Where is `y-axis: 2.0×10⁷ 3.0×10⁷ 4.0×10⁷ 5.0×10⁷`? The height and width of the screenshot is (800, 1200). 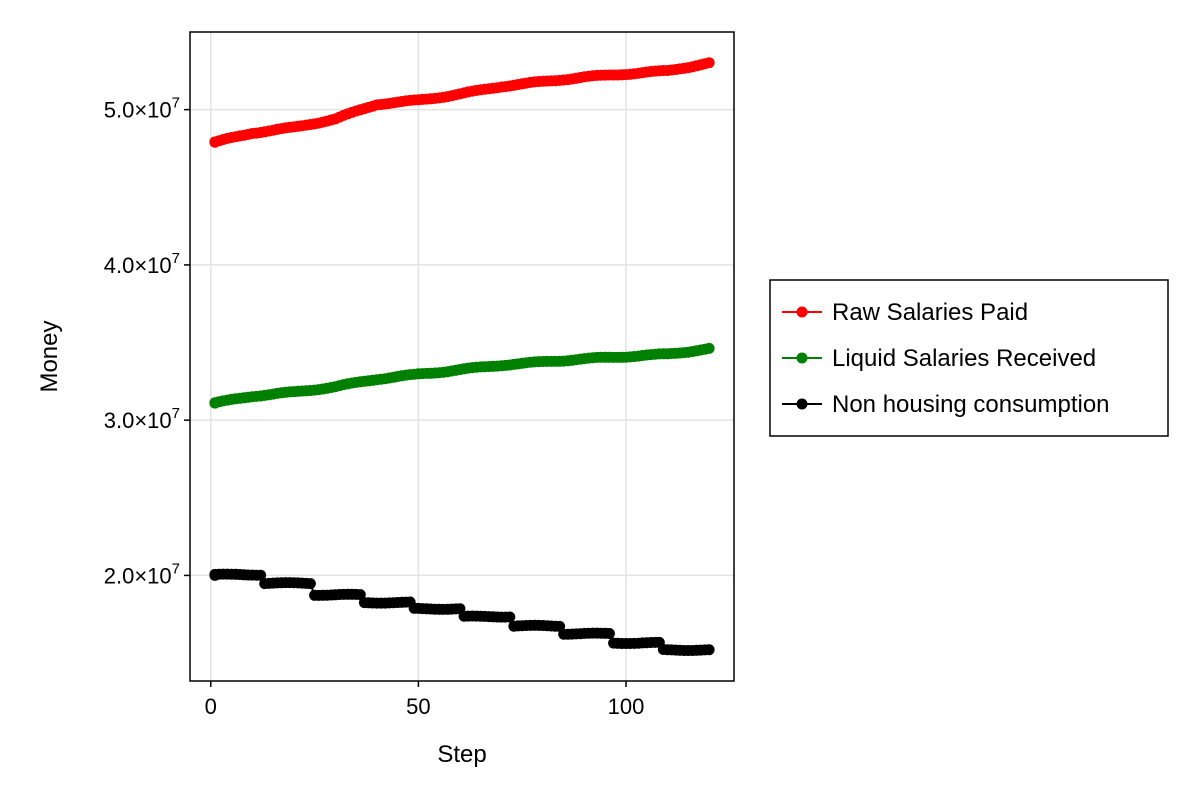
y-axis: 2.0×10⁷ 3.0×10⁷ 4.0×10⁷ 5.0×10⁷ is located at coordinates (147, 341).